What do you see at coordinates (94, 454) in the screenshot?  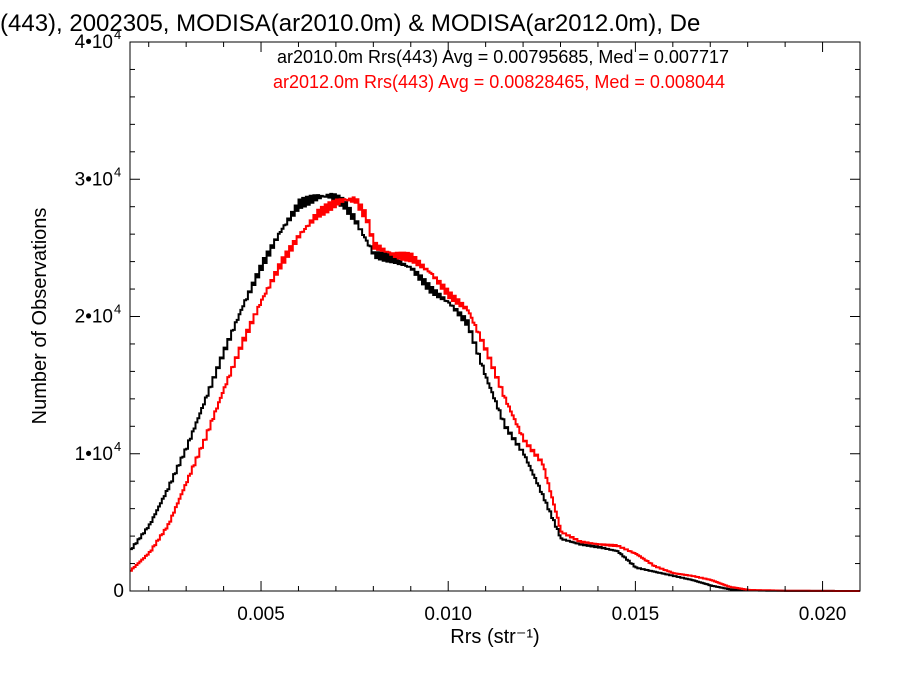 I see `y-tick-label: 1•10` at bounding box center [94, 454].